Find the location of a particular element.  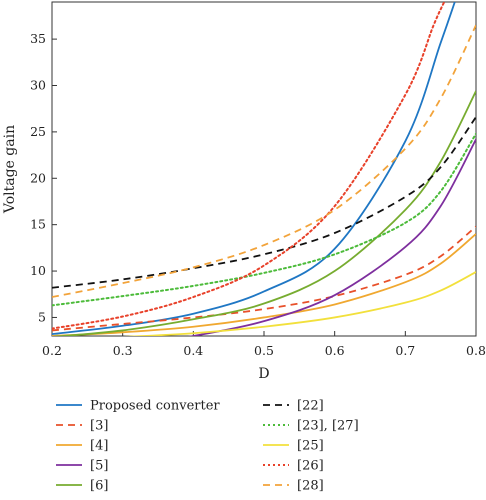

x-tick-label: 0.4 is located at coordinates (193, 350).